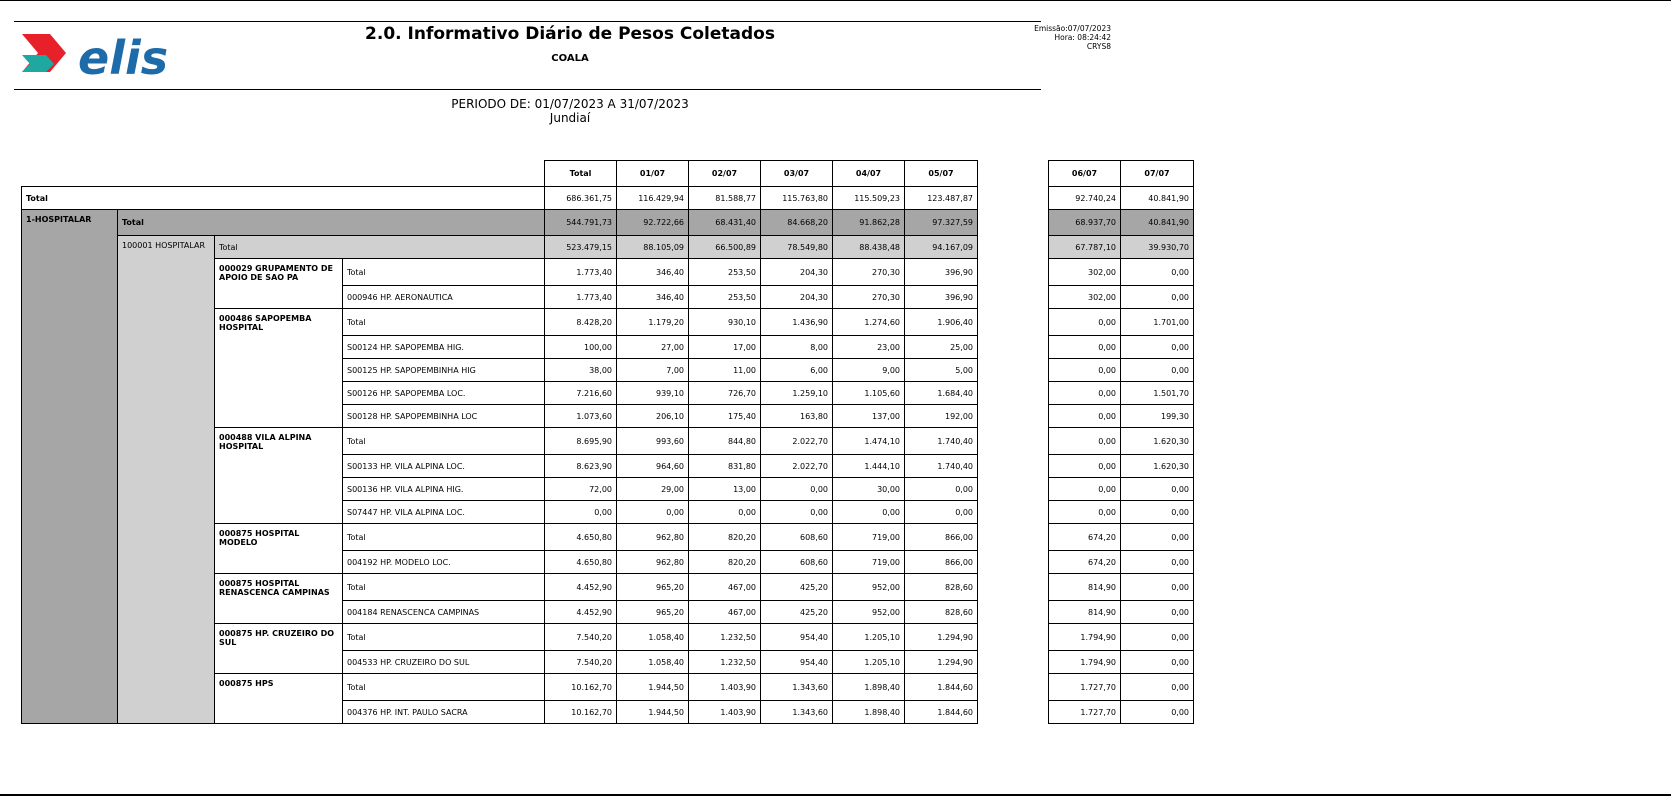 The height and width of the screenshot is (797, 1671). What do you see at coordinates (580, 272) in the screenshot?
I see `value-cell: 1.773,40` at bounding box center [580, 272].